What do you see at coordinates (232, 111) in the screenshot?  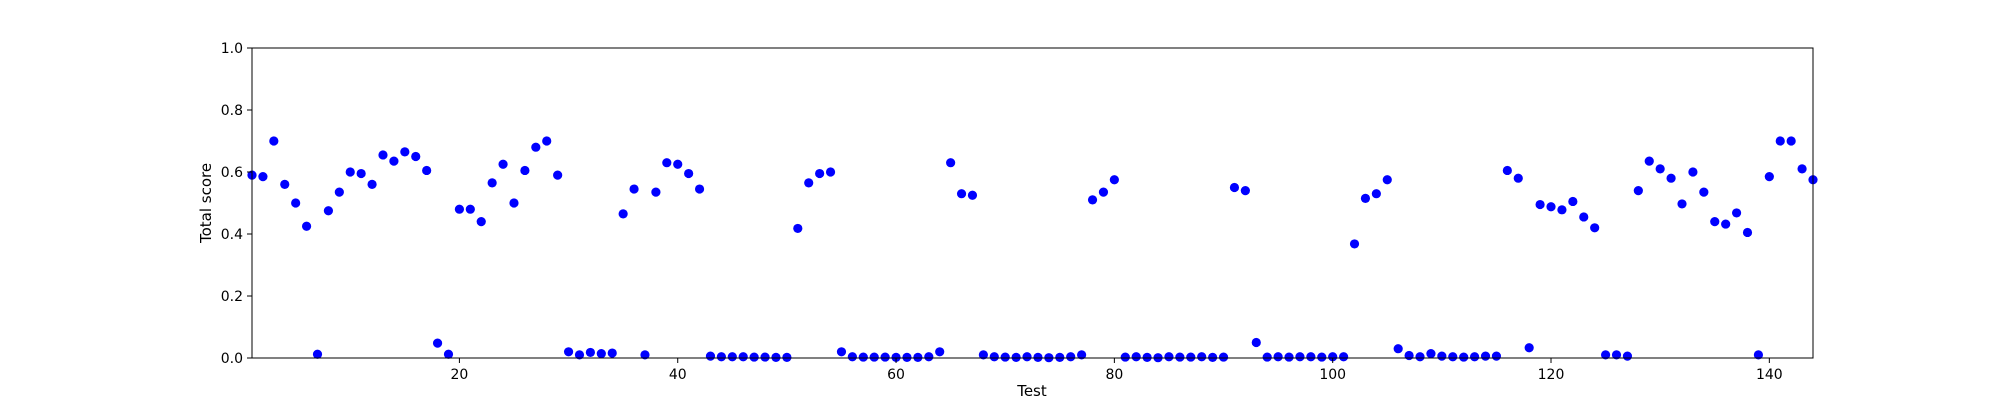 I see `y-tick-label: 0.8` at bounding box center [232, 111].